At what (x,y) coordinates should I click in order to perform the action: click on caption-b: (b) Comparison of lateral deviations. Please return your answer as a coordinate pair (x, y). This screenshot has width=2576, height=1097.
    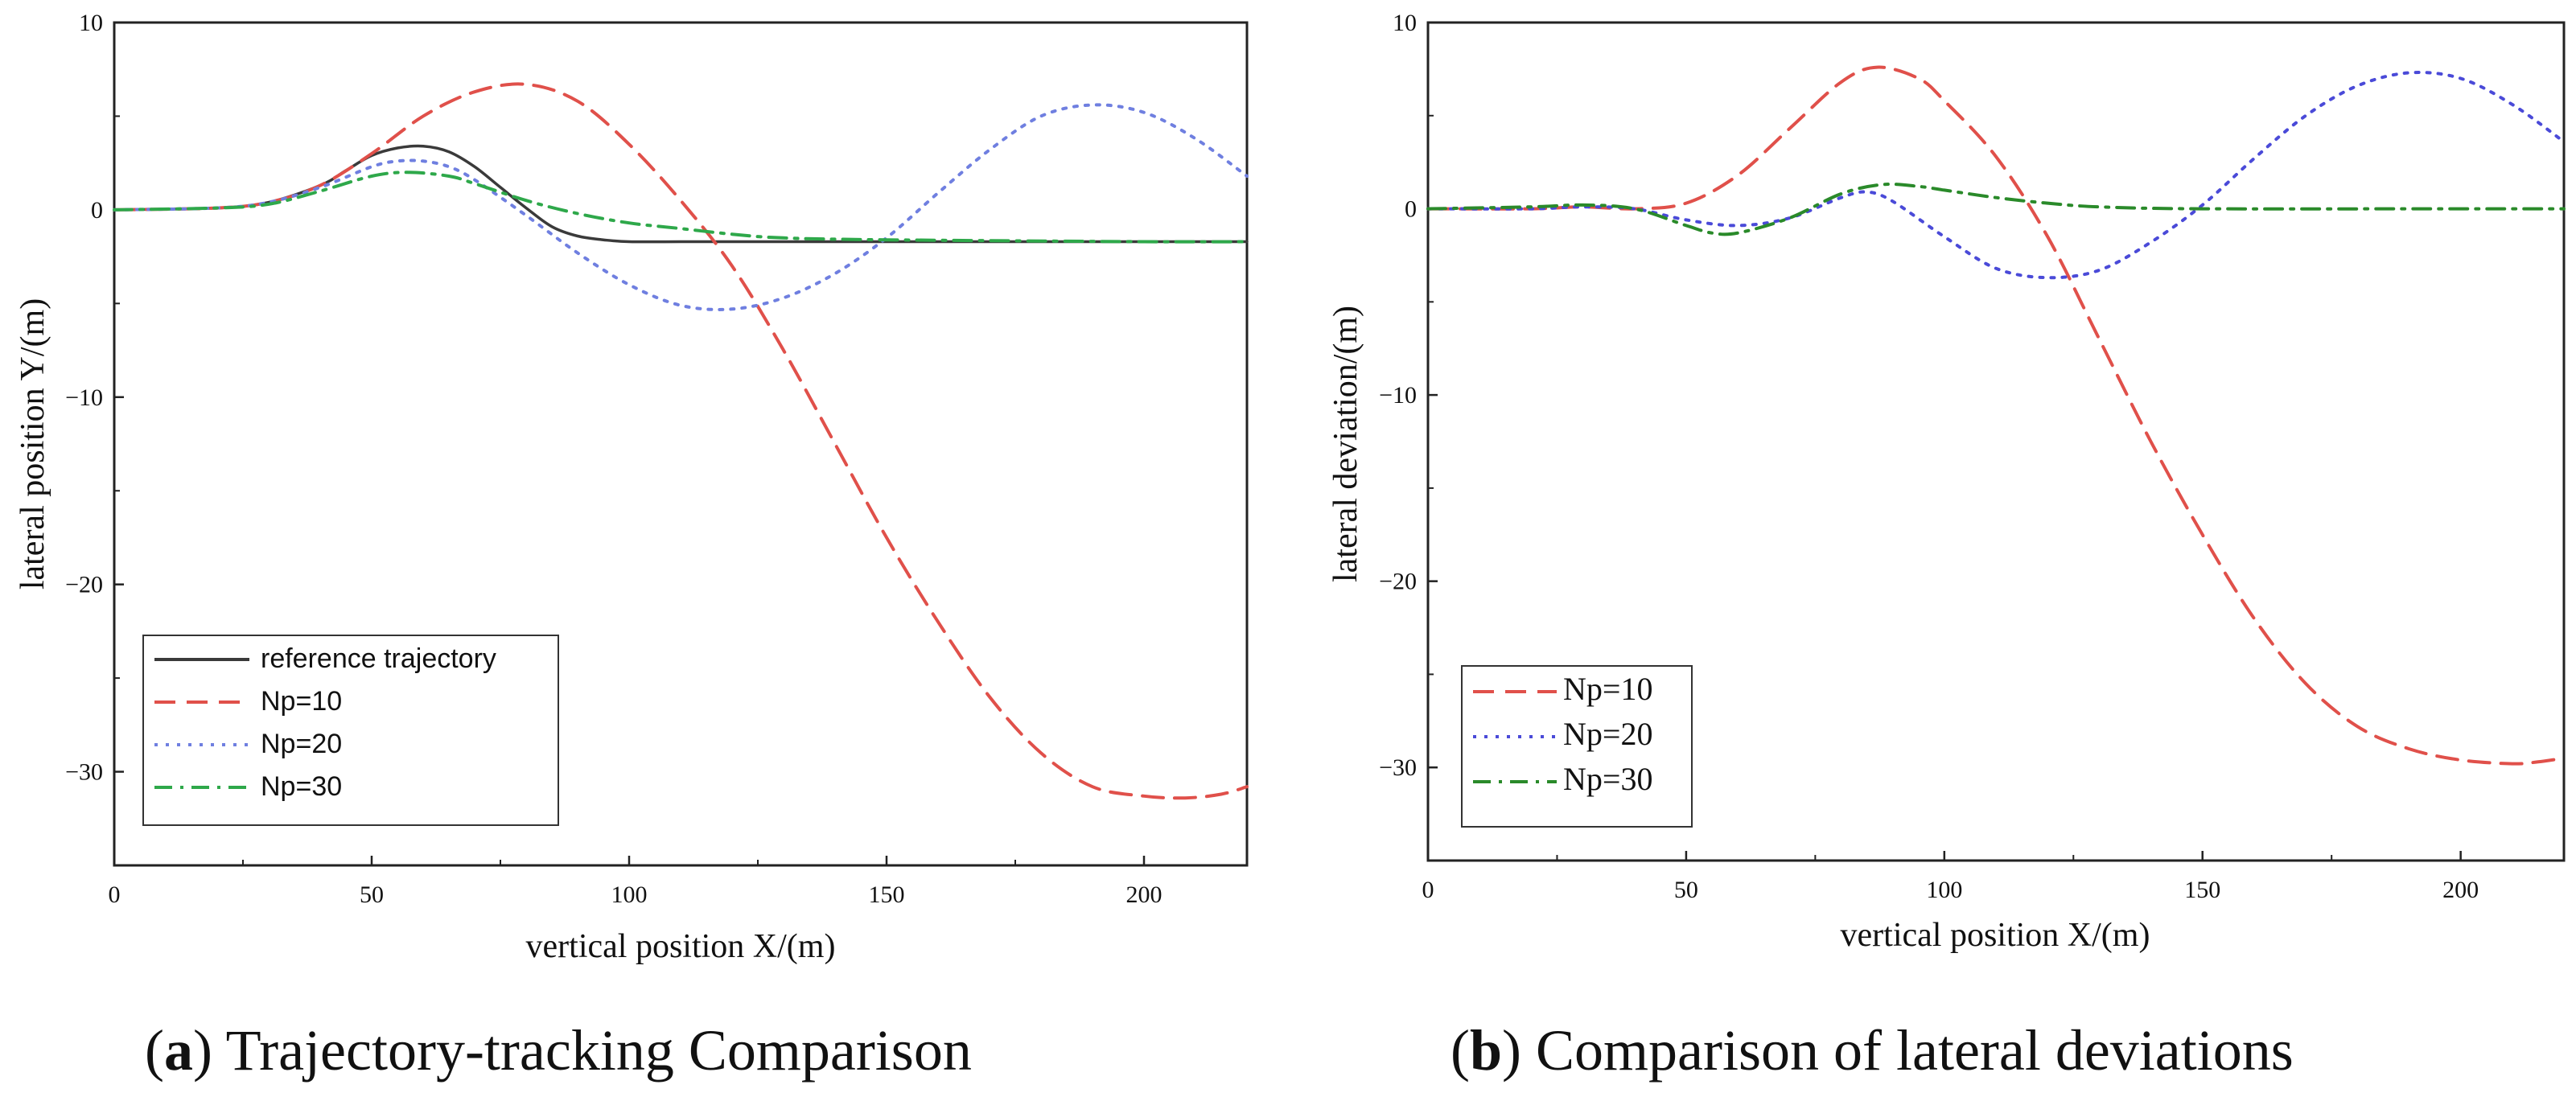
    Looking at the image, I should click on (1872, 1050).